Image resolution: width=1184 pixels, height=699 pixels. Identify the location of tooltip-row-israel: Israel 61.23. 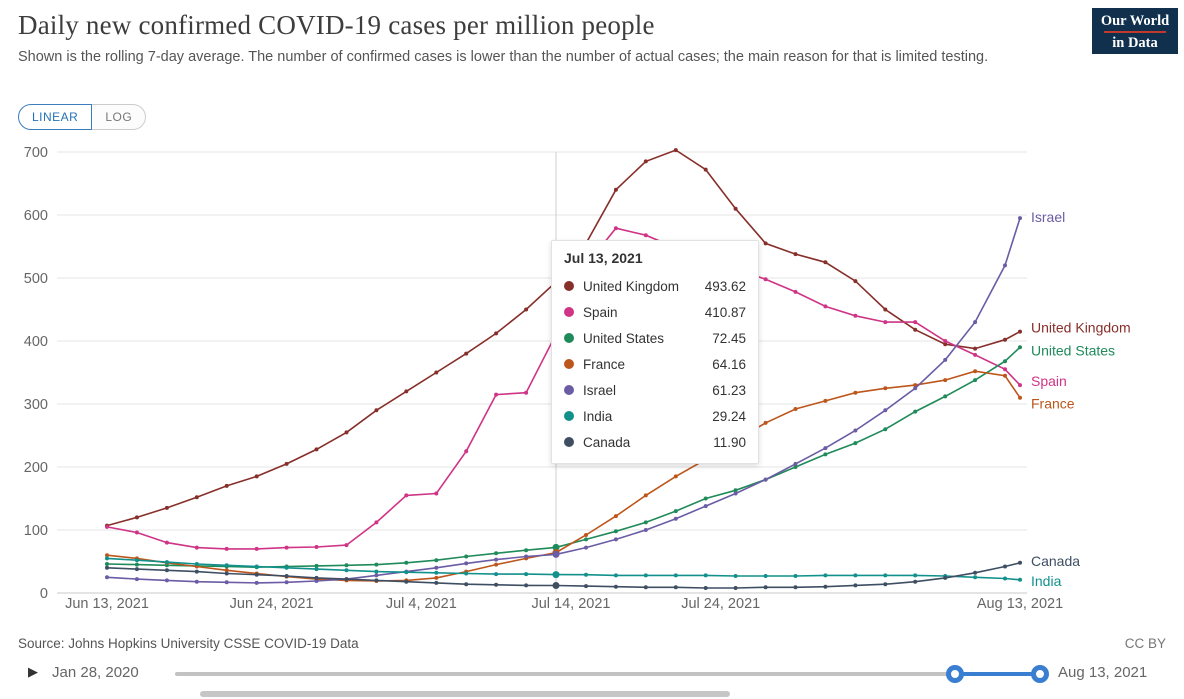
(655, 390).